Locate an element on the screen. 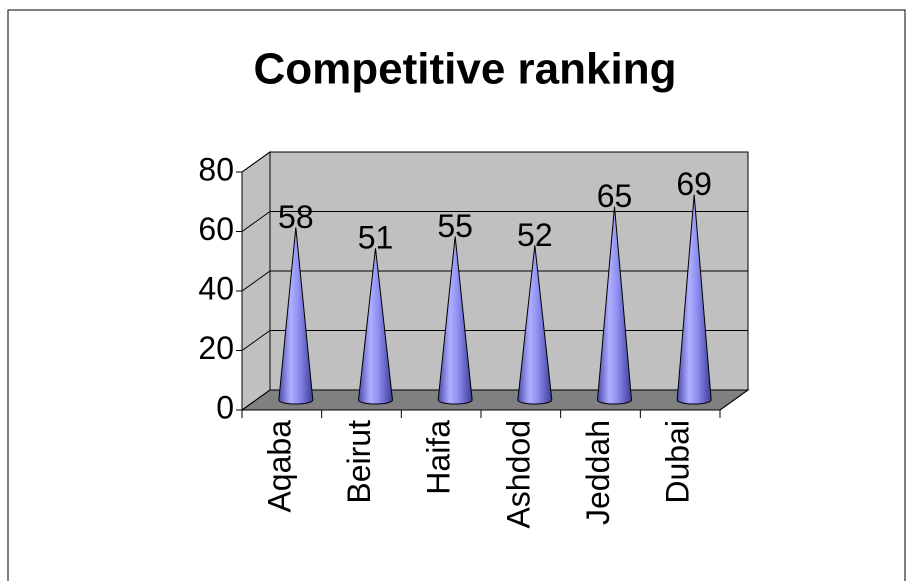 Image resolution: width=906 pixels, height=581 pixels. chart-title: Competitive ranking is located at coordinates (465, 69).